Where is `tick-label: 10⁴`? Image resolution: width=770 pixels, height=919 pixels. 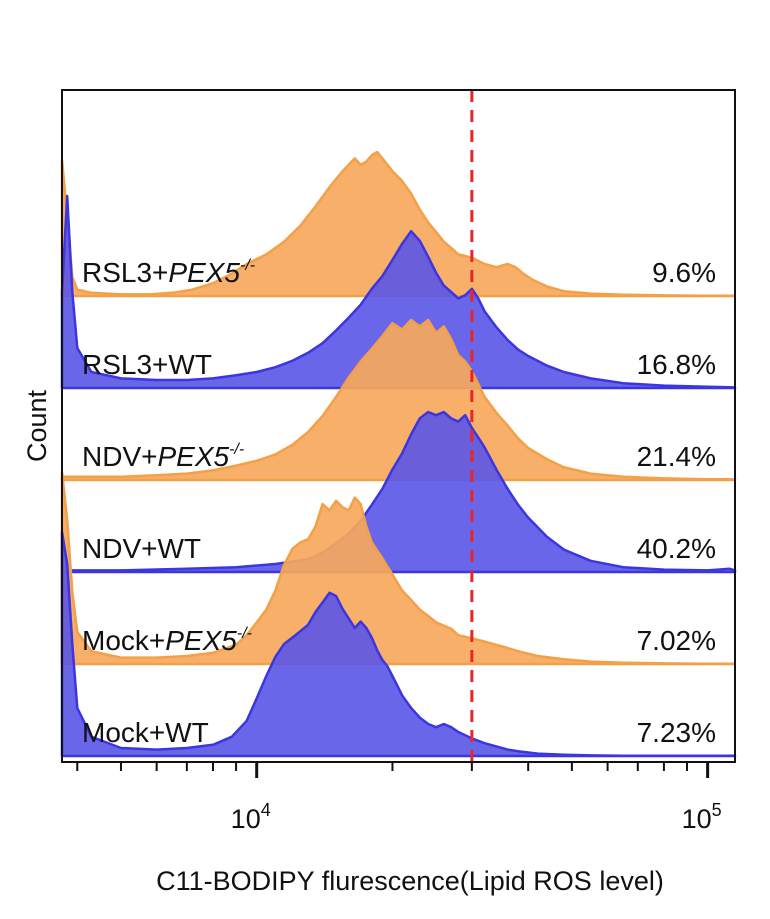 tick-label: 10⁴ is located at coordinates (251, 817).